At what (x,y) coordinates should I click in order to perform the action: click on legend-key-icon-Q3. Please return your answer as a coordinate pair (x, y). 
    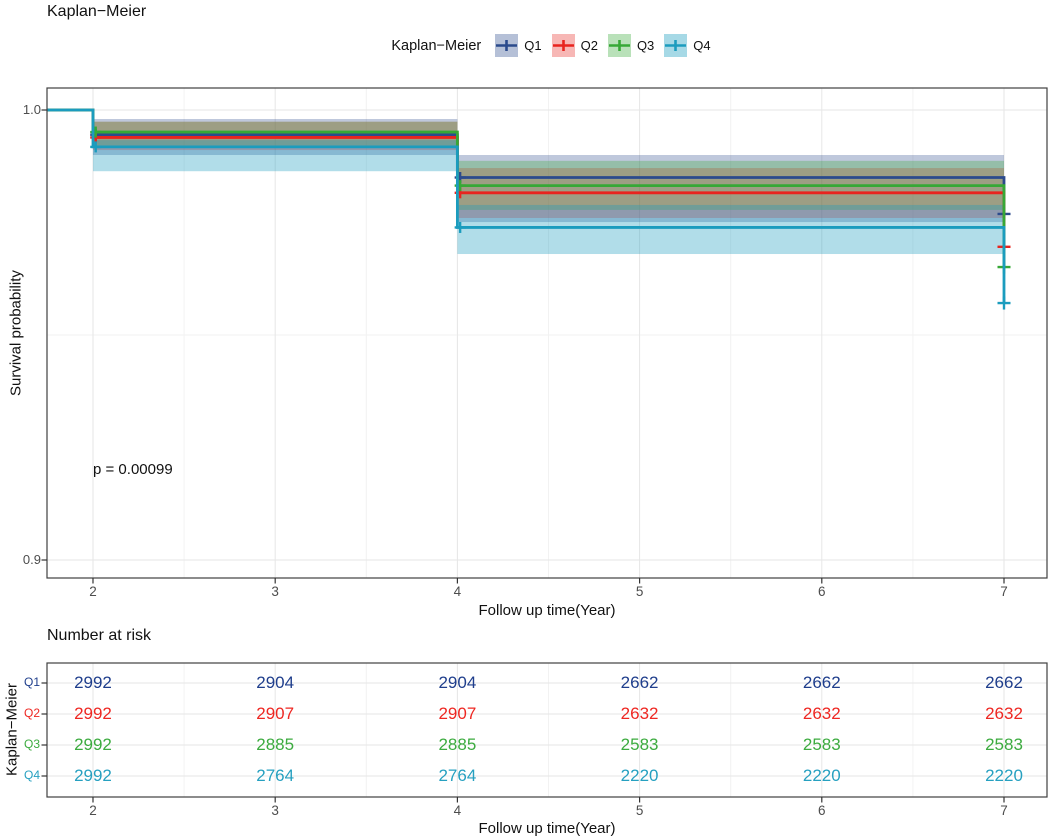
    Looking at the image, I should click on (619, 45).